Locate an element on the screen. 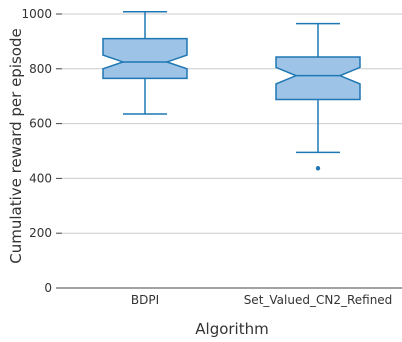 This screenshot has width=402, height=342. y-tick-label: 0 is located at coordinates (48, 288).